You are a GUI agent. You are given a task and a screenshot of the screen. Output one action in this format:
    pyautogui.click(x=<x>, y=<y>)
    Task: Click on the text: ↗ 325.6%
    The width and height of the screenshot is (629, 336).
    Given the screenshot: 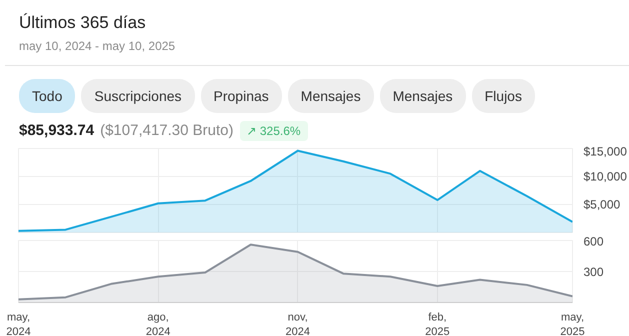 What is the action you would take?
    pyautogui.click(x=274, y=131)
    